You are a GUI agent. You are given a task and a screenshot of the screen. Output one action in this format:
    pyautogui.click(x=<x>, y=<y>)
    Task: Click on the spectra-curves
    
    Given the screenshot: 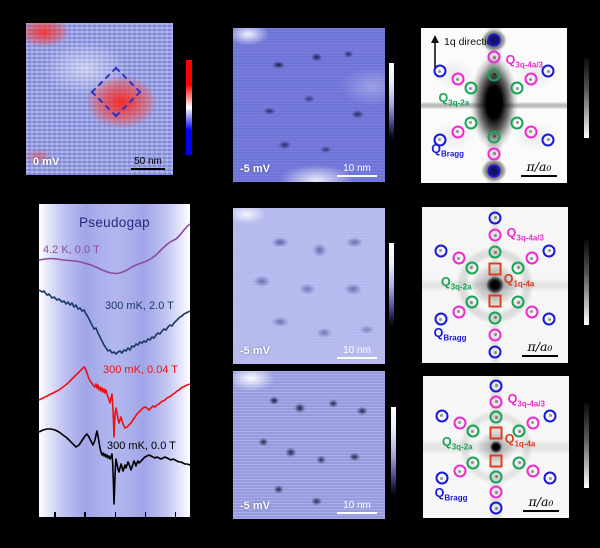 What is the action you would take?
    pyautogui.click(x=114, y=364)
    